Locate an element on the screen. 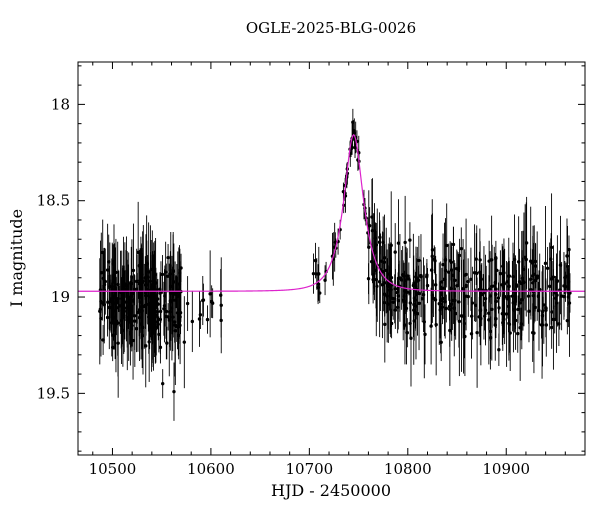  y-axis-label: I magnitude is located at coordinates (16, 258).